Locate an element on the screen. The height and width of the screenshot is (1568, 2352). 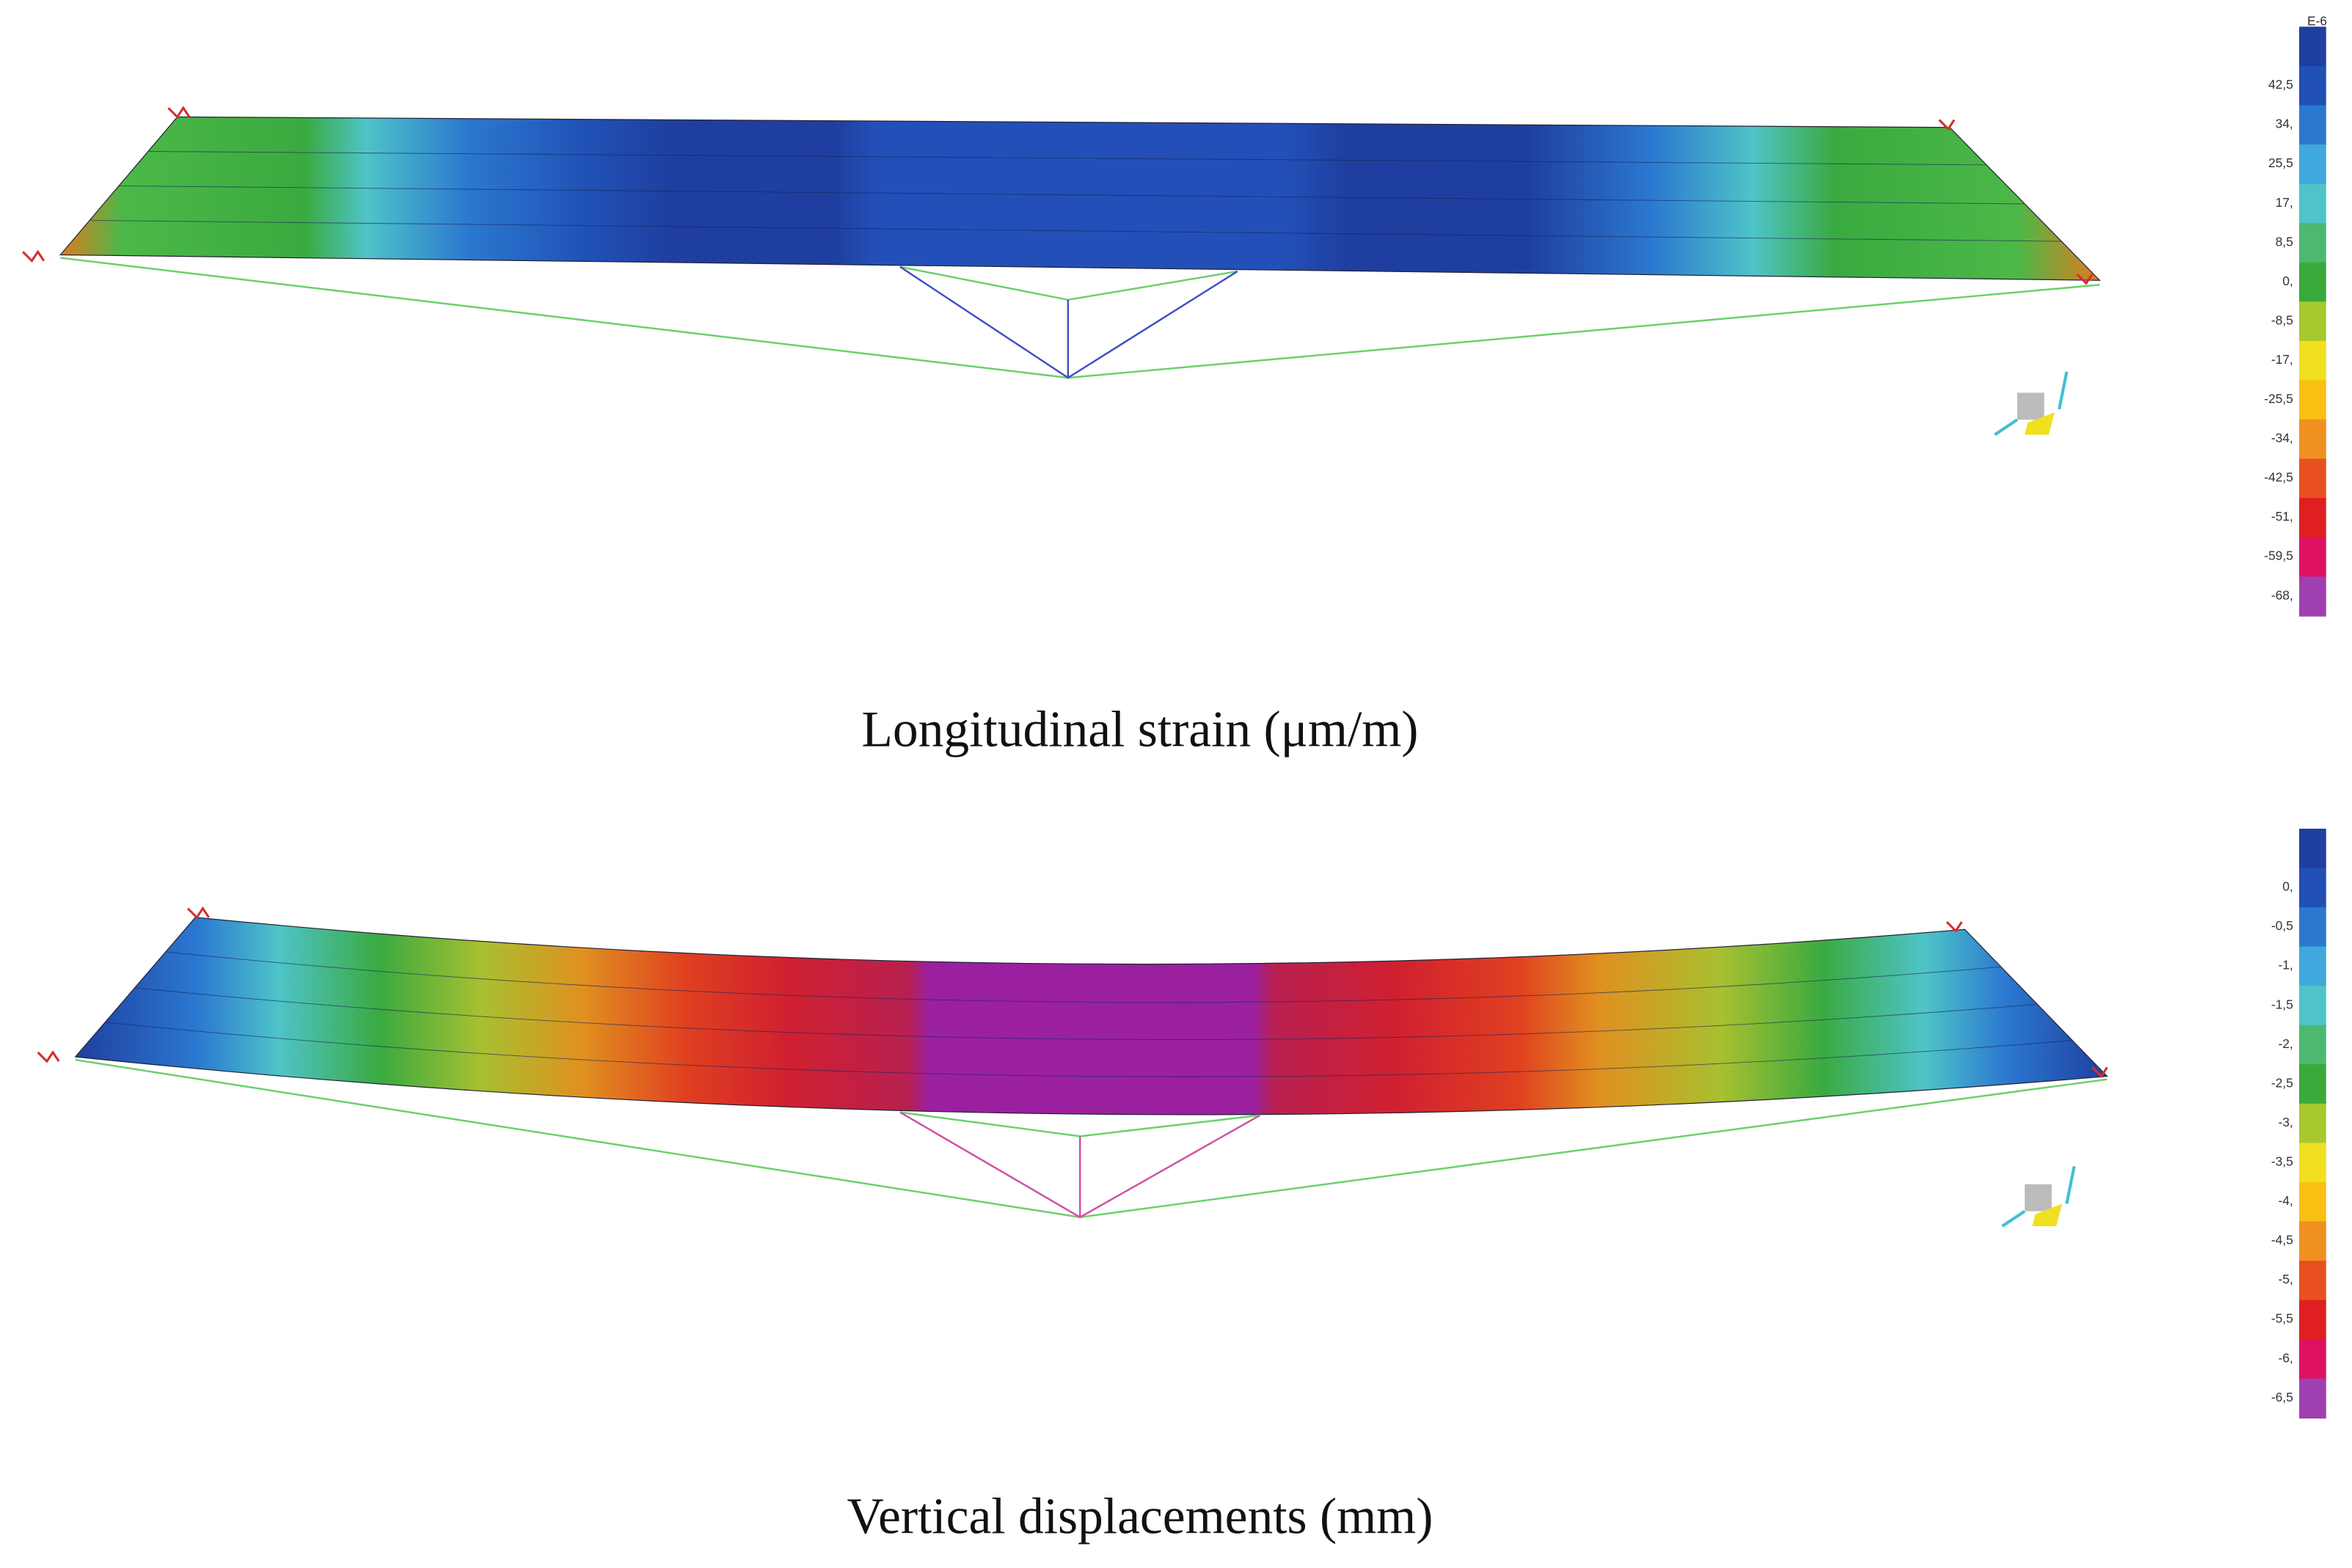
strain-beam is located at coordinates (1080, 198).